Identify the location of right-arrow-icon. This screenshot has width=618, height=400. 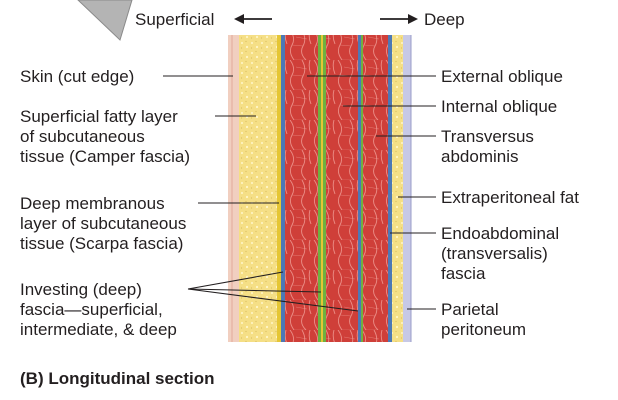
(399, 19).